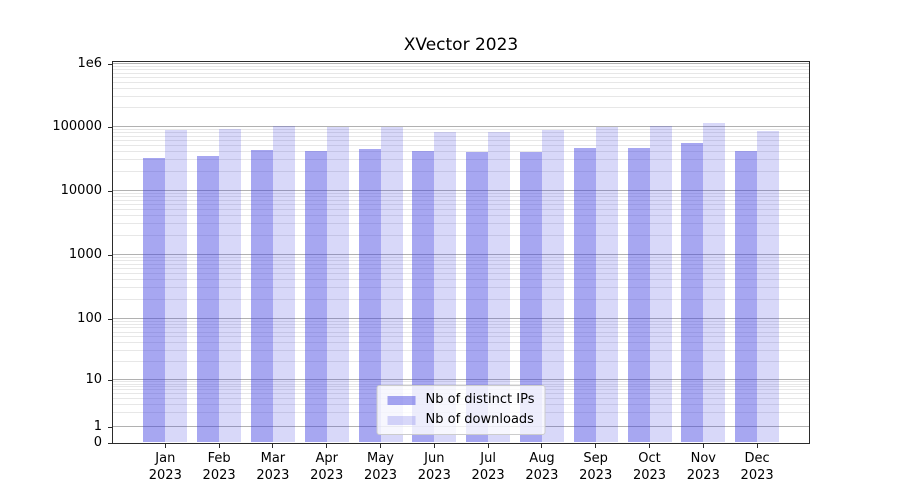 The width and height of the screenshot is (900, 500). I want to click on x-tick-label: Jul 2023, so click(488, 467).